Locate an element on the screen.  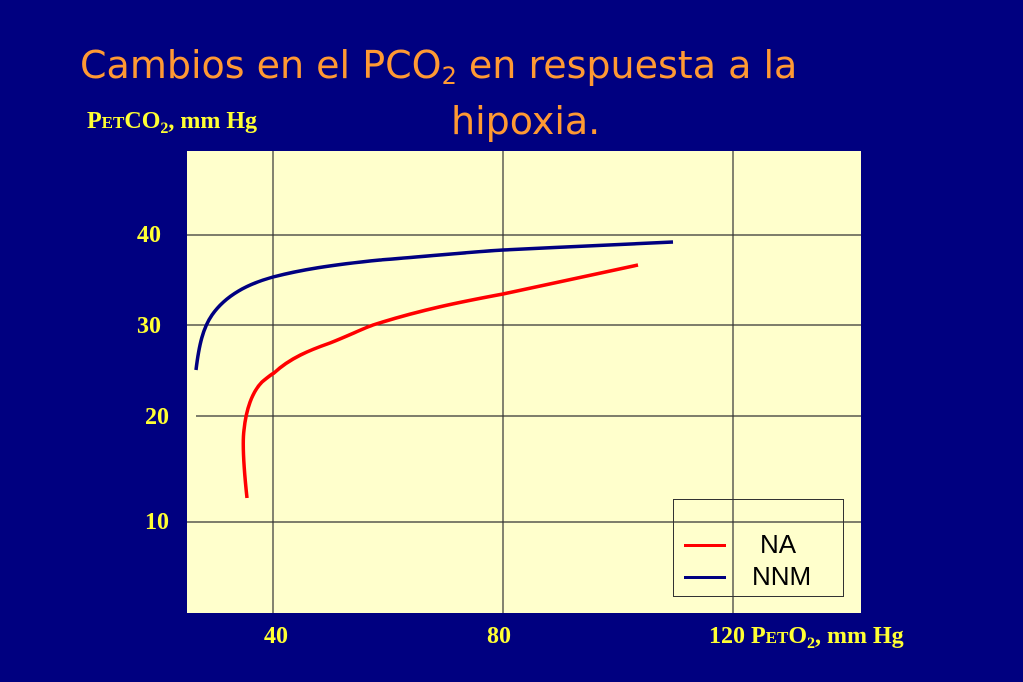
x-label-sub: 2 is located at coordinates (811, 643).